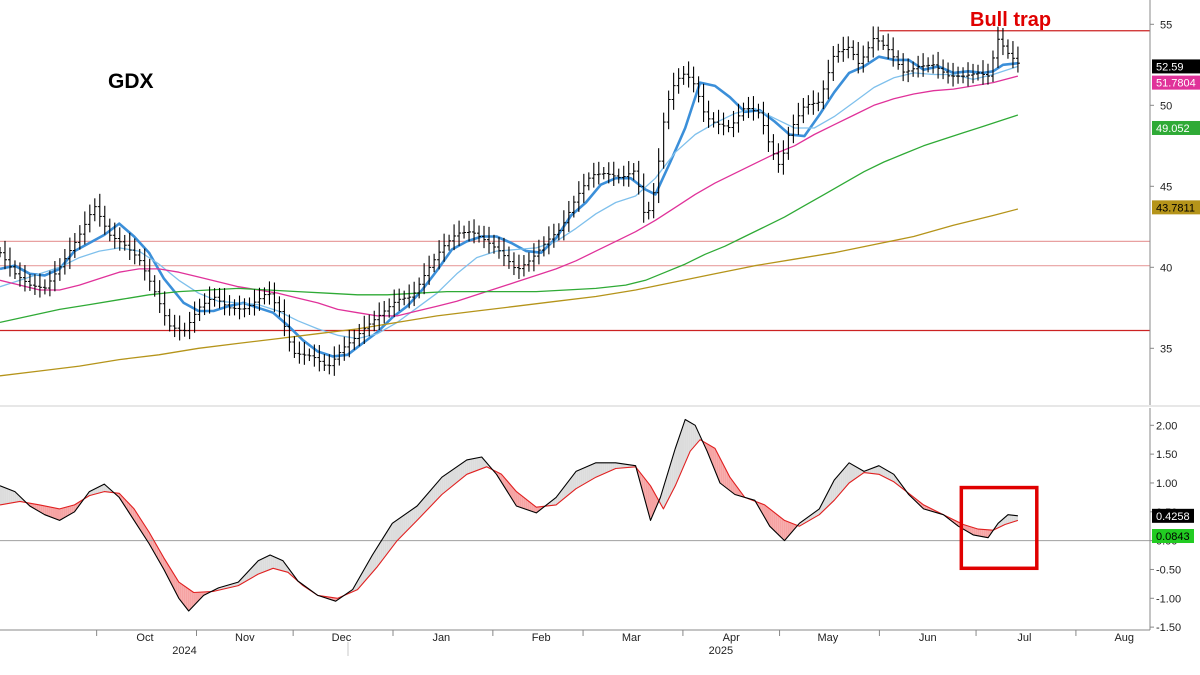 The width and height of the screenshot is (1200, 675). I want to click on price-y-tick-label: 35, so click(1166, 349).